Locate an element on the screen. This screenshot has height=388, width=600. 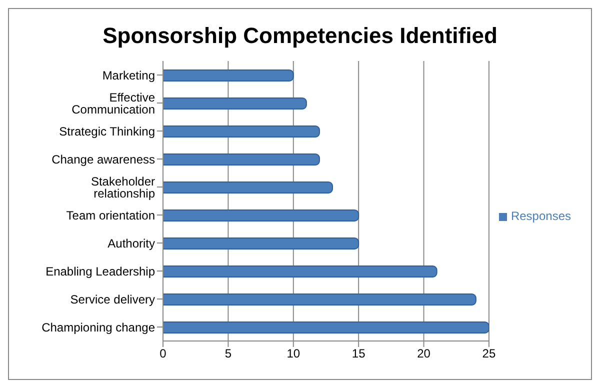
x-tick-label: 15 is located at coordinates (359, 353).